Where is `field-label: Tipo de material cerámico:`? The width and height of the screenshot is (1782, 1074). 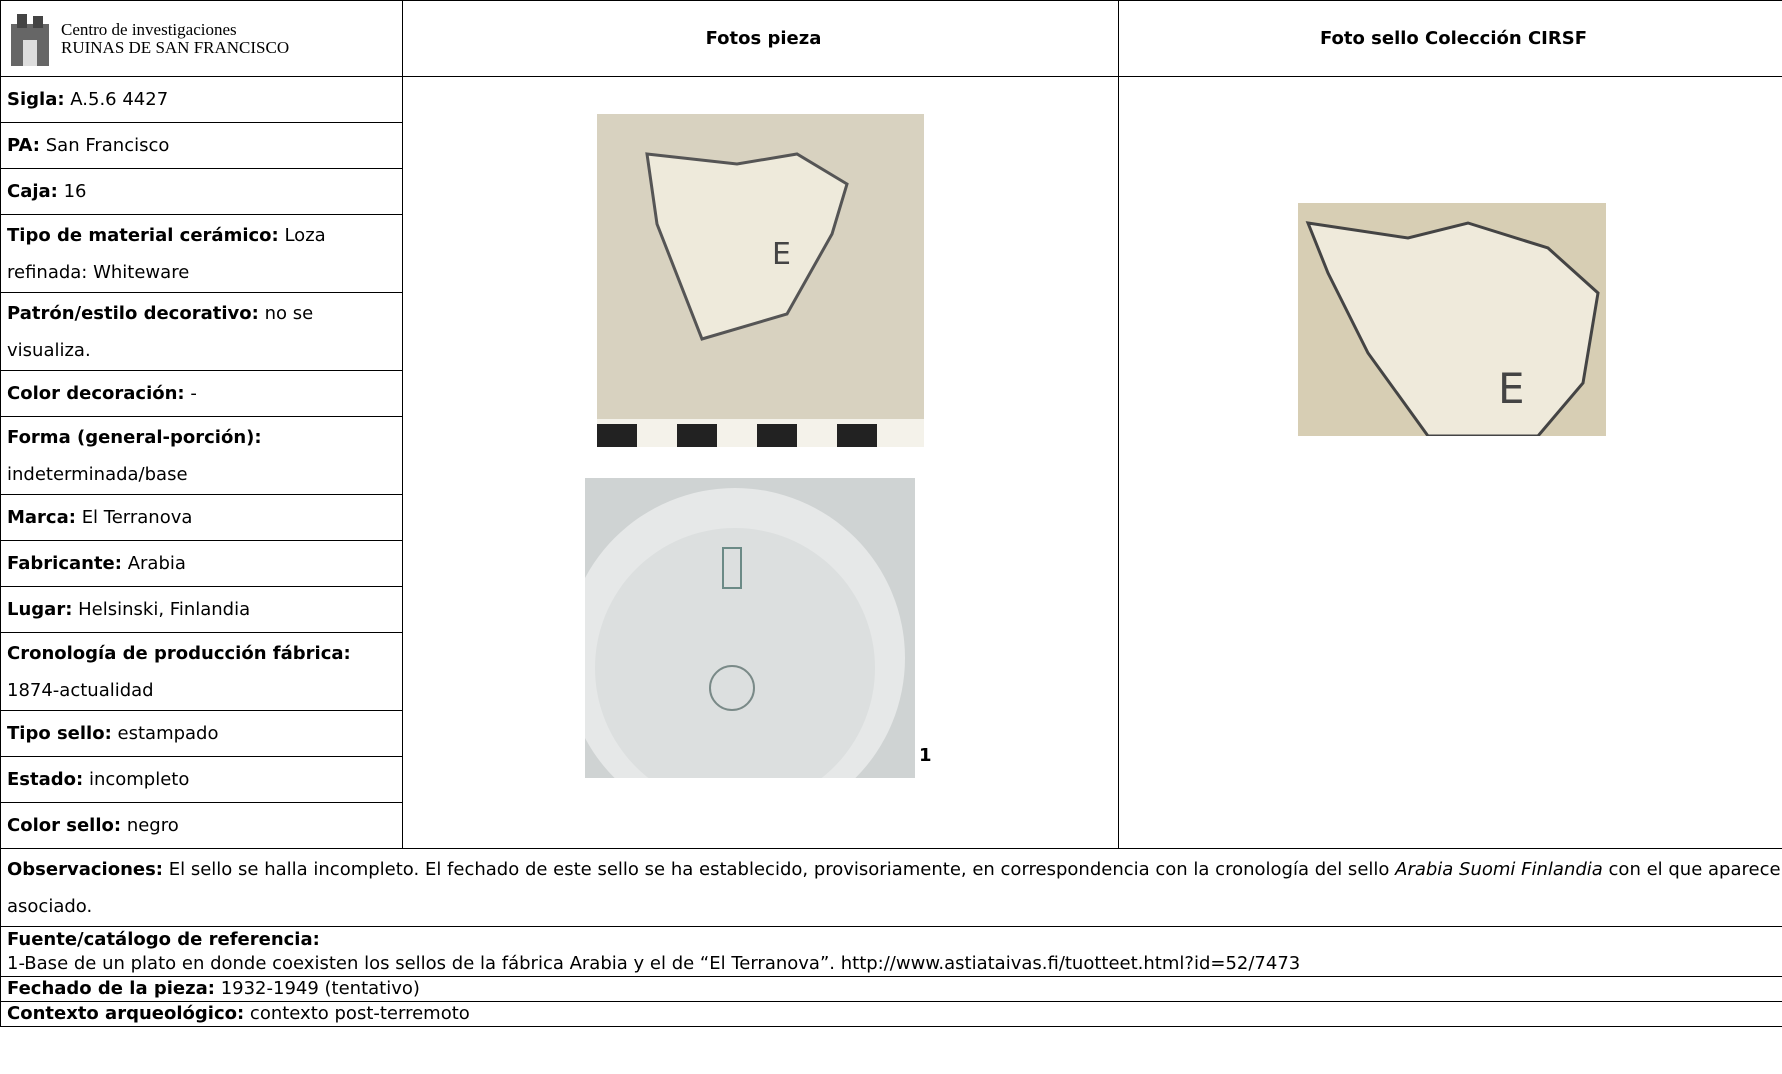
field-label: Tipo de material cerámico: is located at coordinates (143, 235).